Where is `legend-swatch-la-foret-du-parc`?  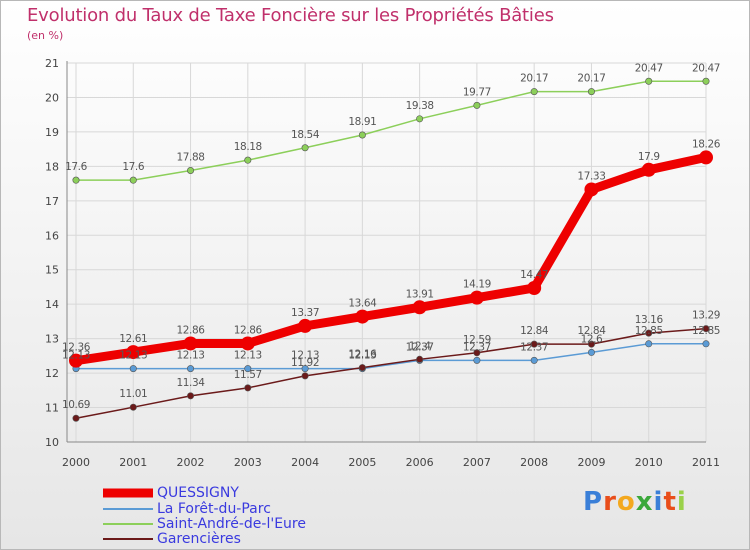
legend-swatch-la-foret-du-parc is located at coordinates (128, 509).